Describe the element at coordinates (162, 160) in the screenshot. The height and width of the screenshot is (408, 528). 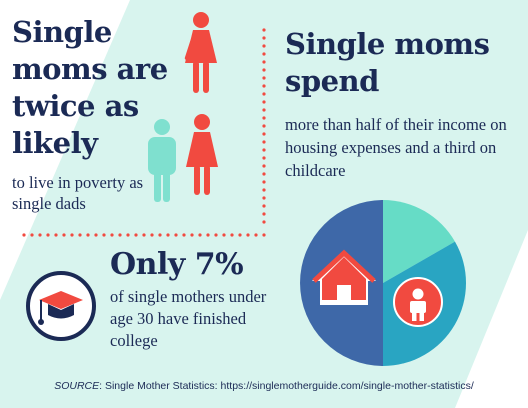
I see `man-icon` at that location.